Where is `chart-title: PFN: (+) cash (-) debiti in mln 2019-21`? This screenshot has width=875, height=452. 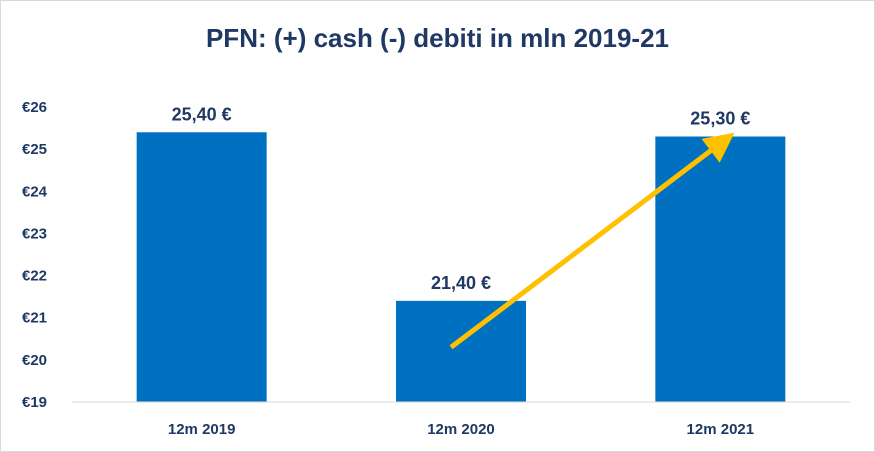
chart-title: PFN: (+) cash (-) debiti in mln 2019-21 is located at coordinates (437, 38).